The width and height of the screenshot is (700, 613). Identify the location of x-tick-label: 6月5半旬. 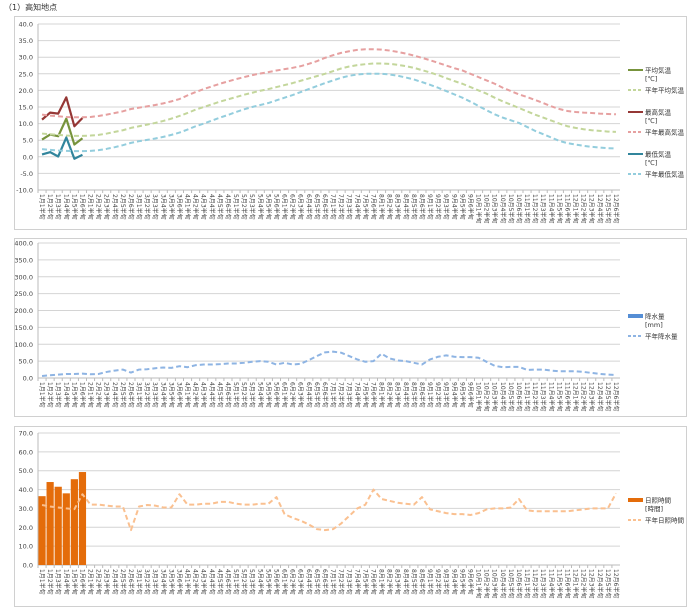
(317, 395).